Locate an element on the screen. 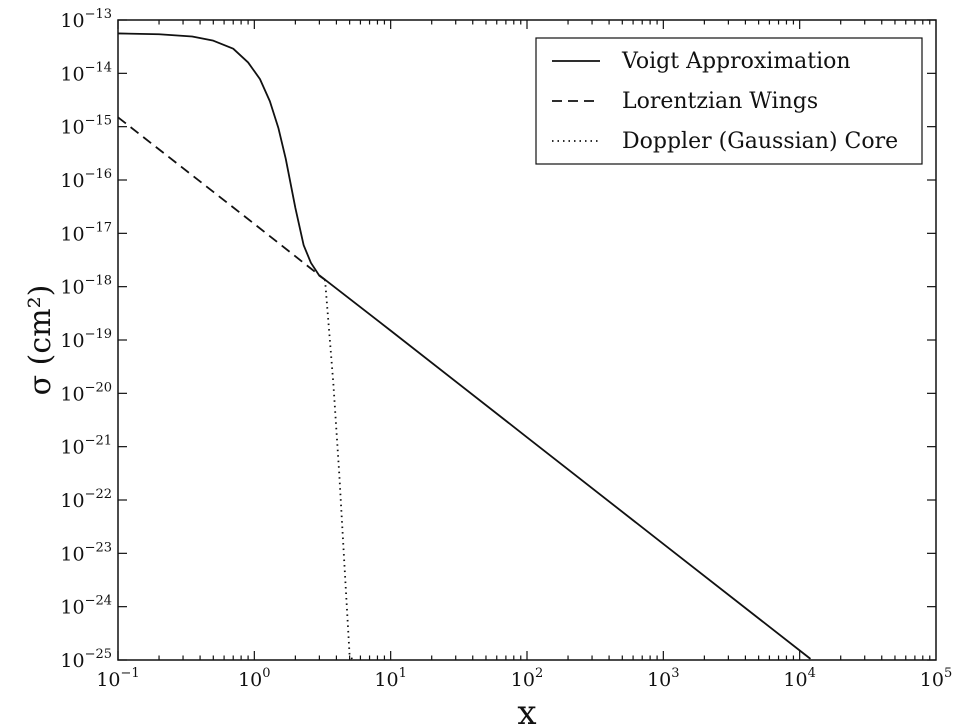 This screenshot has height=727, width=953. legend-label-voigt: Voigt Approximation is located at coordinates (736, 61).